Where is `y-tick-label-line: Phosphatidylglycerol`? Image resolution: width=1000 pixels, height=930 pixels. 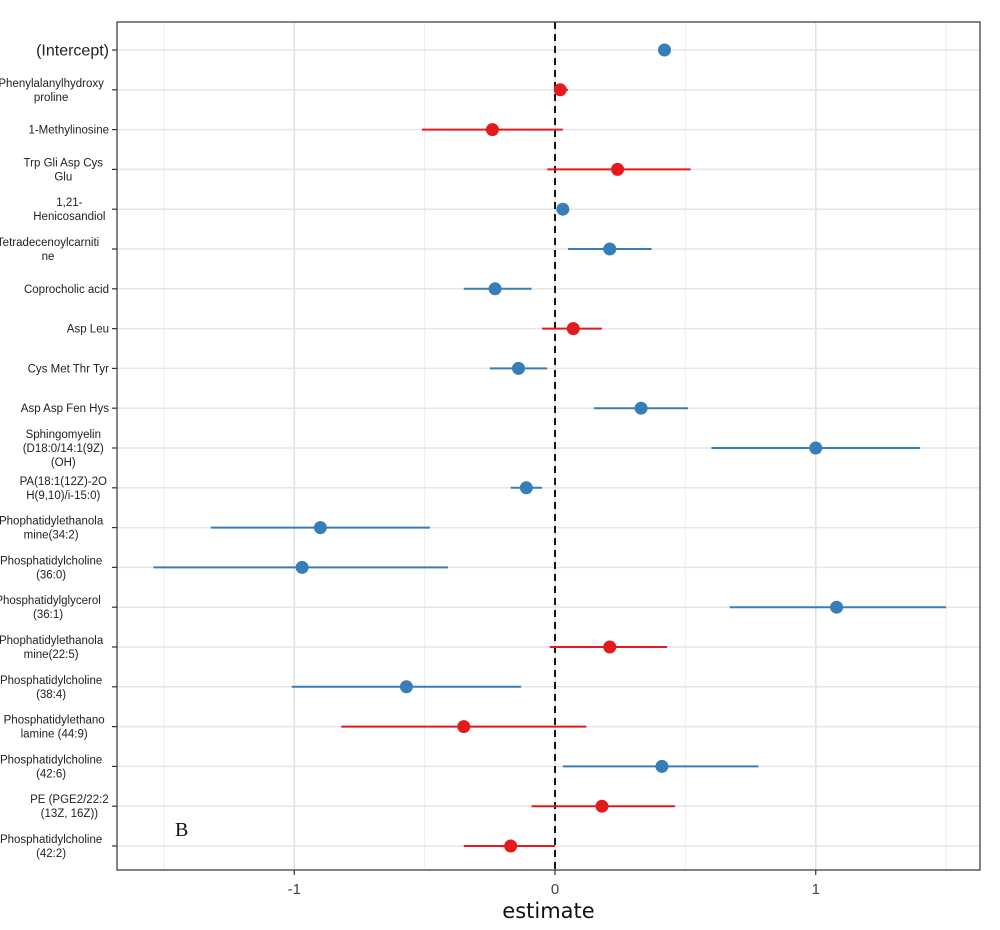
y-tick-label-line: Phosphatidylglycerol is located at coordinates (50, 601).